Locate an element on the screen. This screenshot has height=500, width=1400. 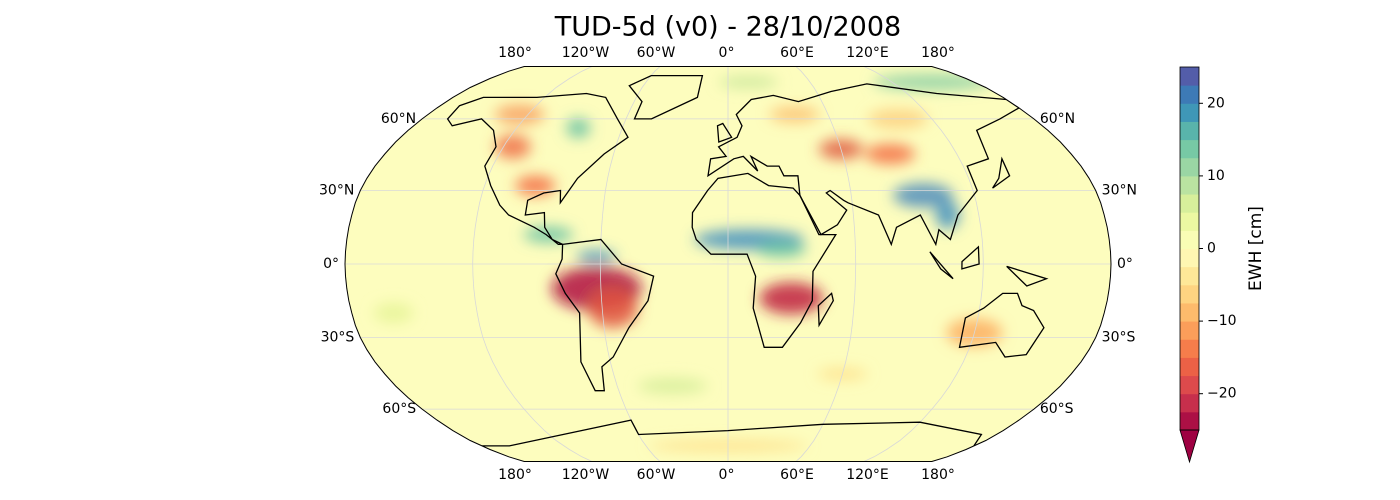
colorbar-tick-label: 20 is located at coordinates (1216, 103).